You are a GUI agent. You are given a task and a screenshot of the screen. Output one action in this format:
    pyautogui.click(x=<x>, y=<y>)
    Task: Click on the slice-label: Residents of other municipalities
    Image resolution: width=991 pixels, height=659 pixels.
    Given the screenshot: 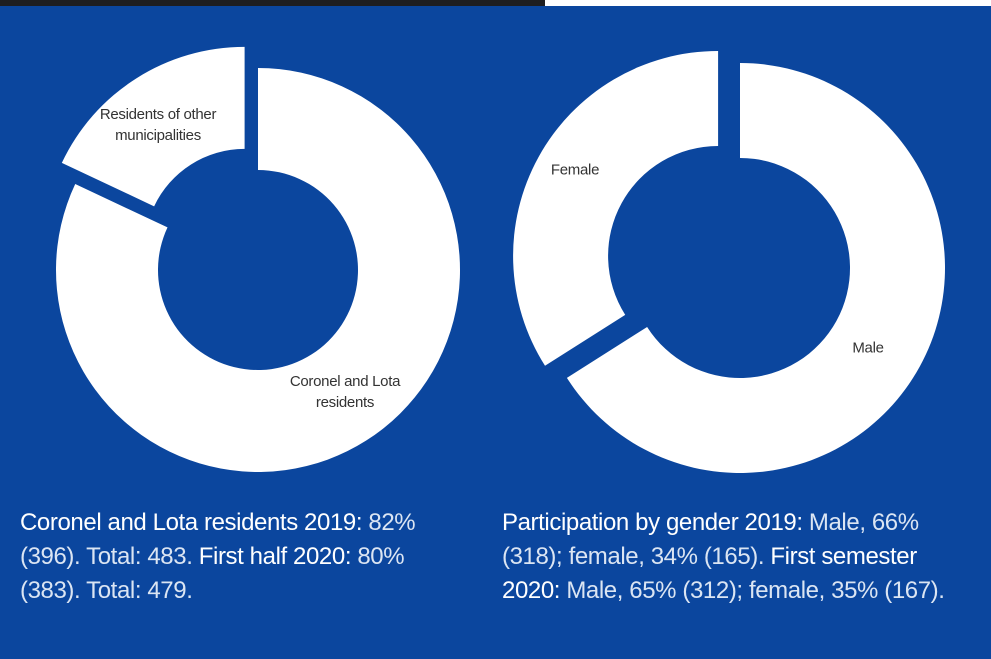 What is the action you would take?
    pyautogui.click(x=158, y=125)
    